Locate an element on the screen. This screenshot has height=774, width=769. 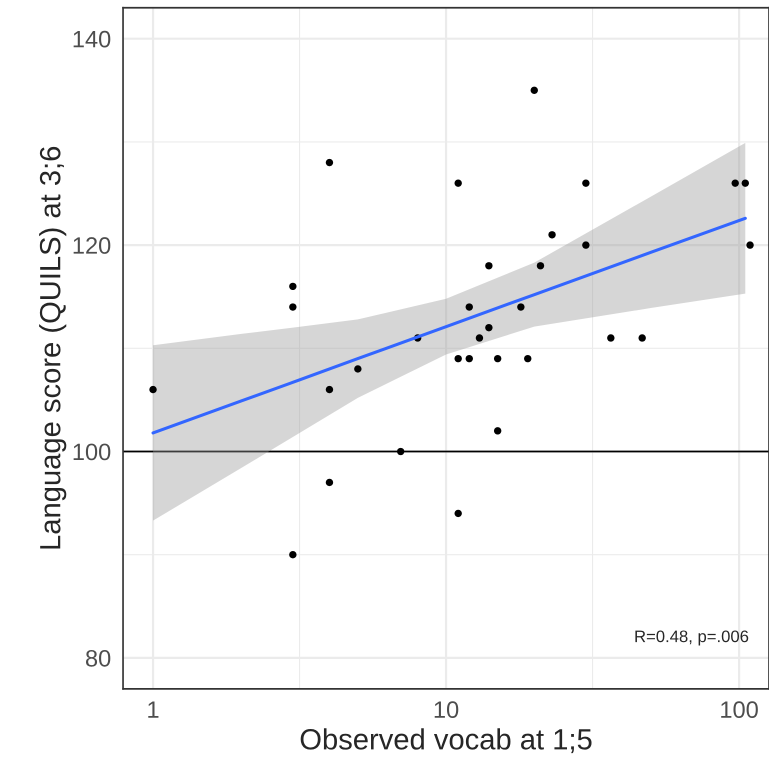
annotation: R=0.48, p=.006 is located at coordinates (691, 638).